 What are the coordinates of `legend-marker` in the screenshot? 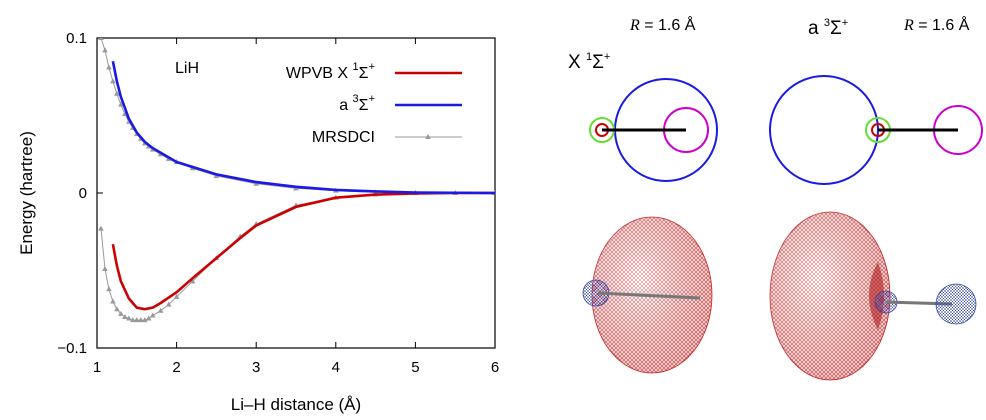 It's located at (428, 136).